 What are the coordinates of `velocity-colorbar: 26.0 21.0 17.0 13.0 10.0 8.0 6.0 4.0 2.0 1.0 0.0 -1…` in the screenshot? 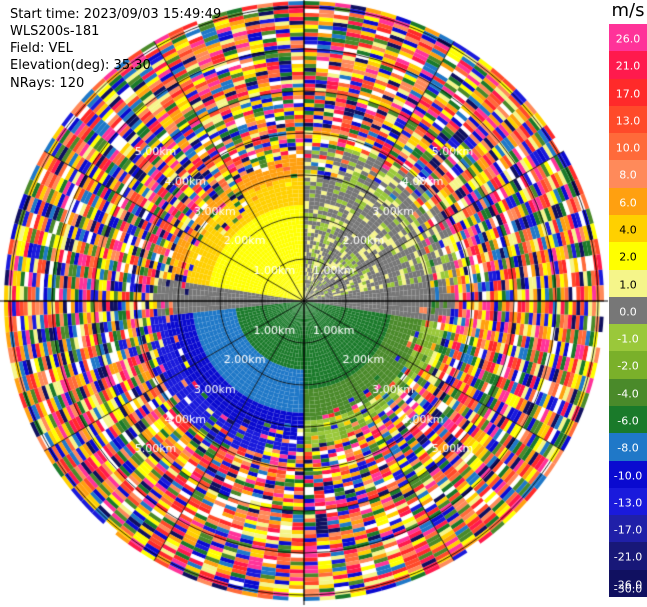 It's located at (628, 311).